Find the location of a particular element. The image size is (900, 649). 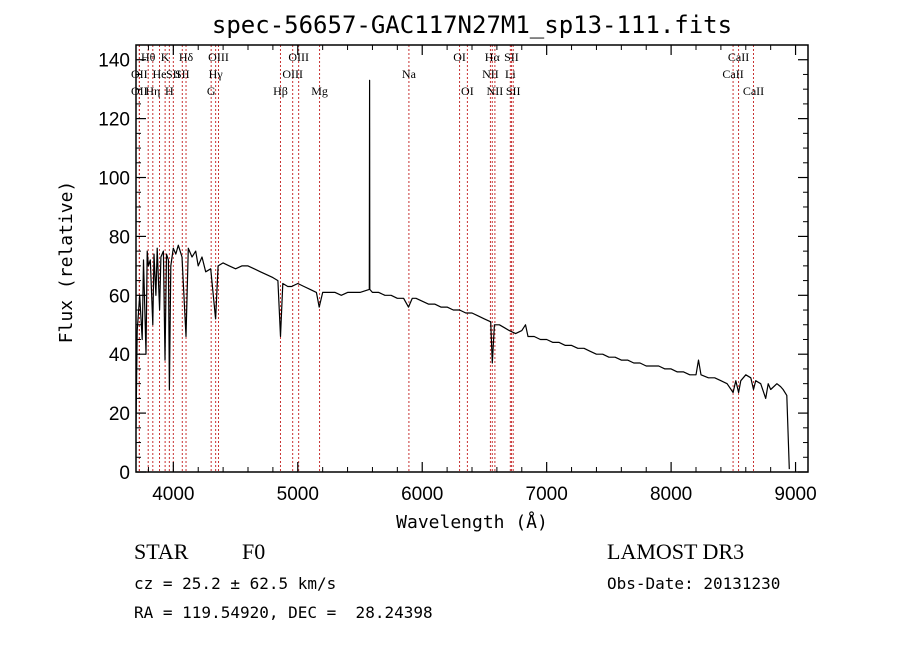

coordinates: RA = 119.54920, DEC = 28.24398 is located at coordinates (283, 612).